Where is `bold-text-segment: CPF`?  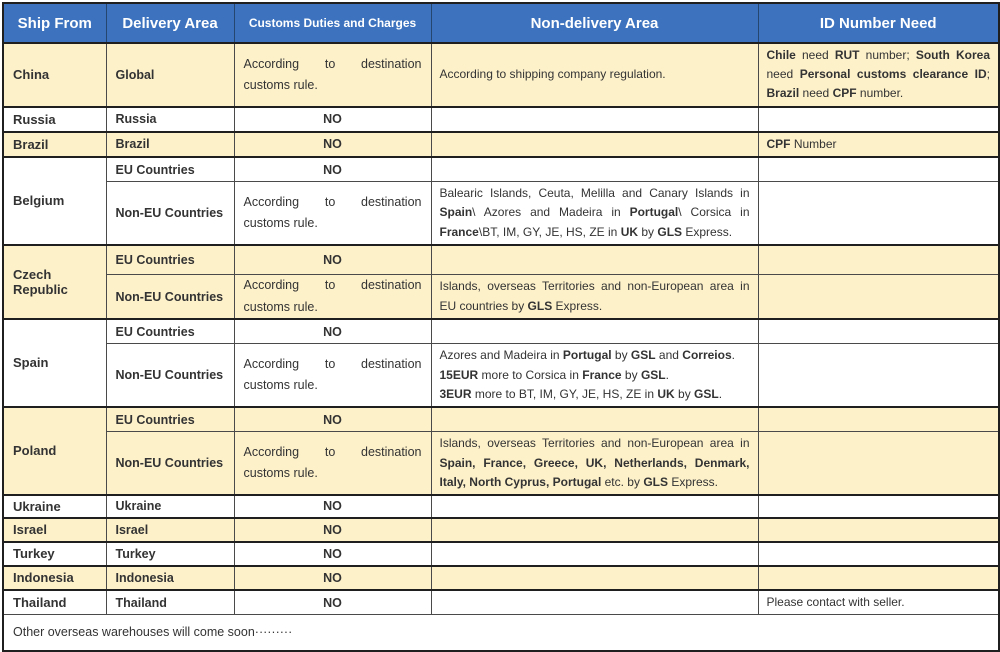 bold-text-segment: CPF is located at coordinates (778, 143).